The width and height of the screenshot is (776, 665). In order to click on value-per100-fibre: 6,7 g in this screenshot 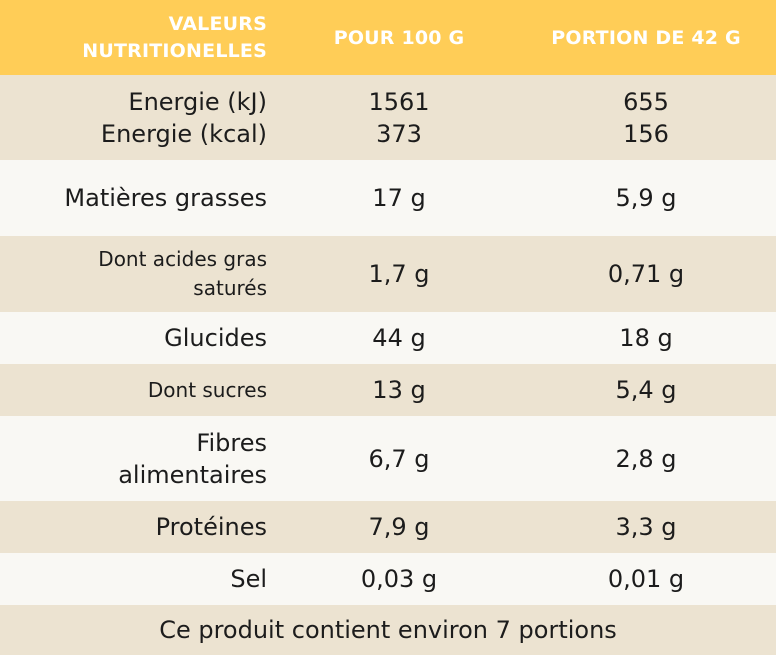, I will do `click(399, 458)`.